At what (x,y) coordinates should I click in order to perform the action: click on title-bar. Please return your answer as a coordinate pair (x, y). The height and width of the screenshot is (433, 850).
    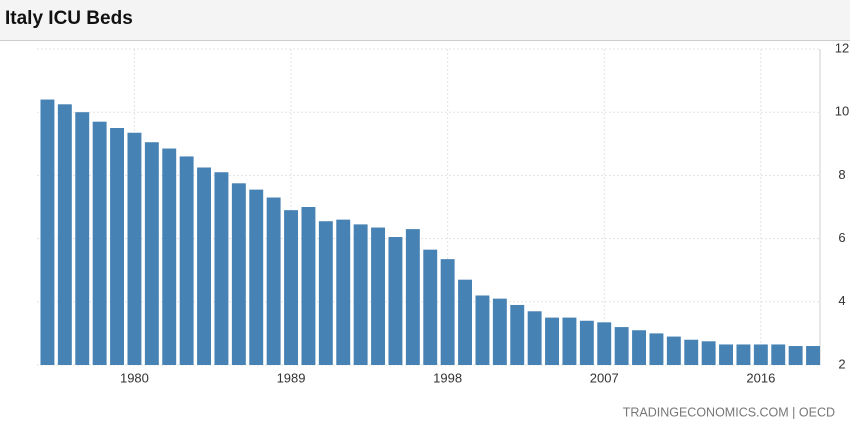
    Looking at the image, I should click on (425, 20).